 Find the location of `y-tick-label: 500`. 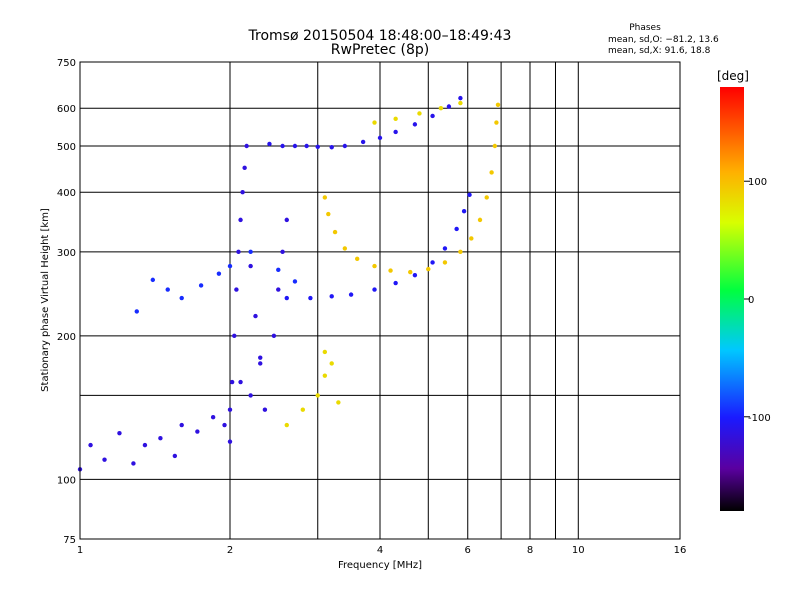

y-tick-label: 500 is located at coordinates (66, 147).